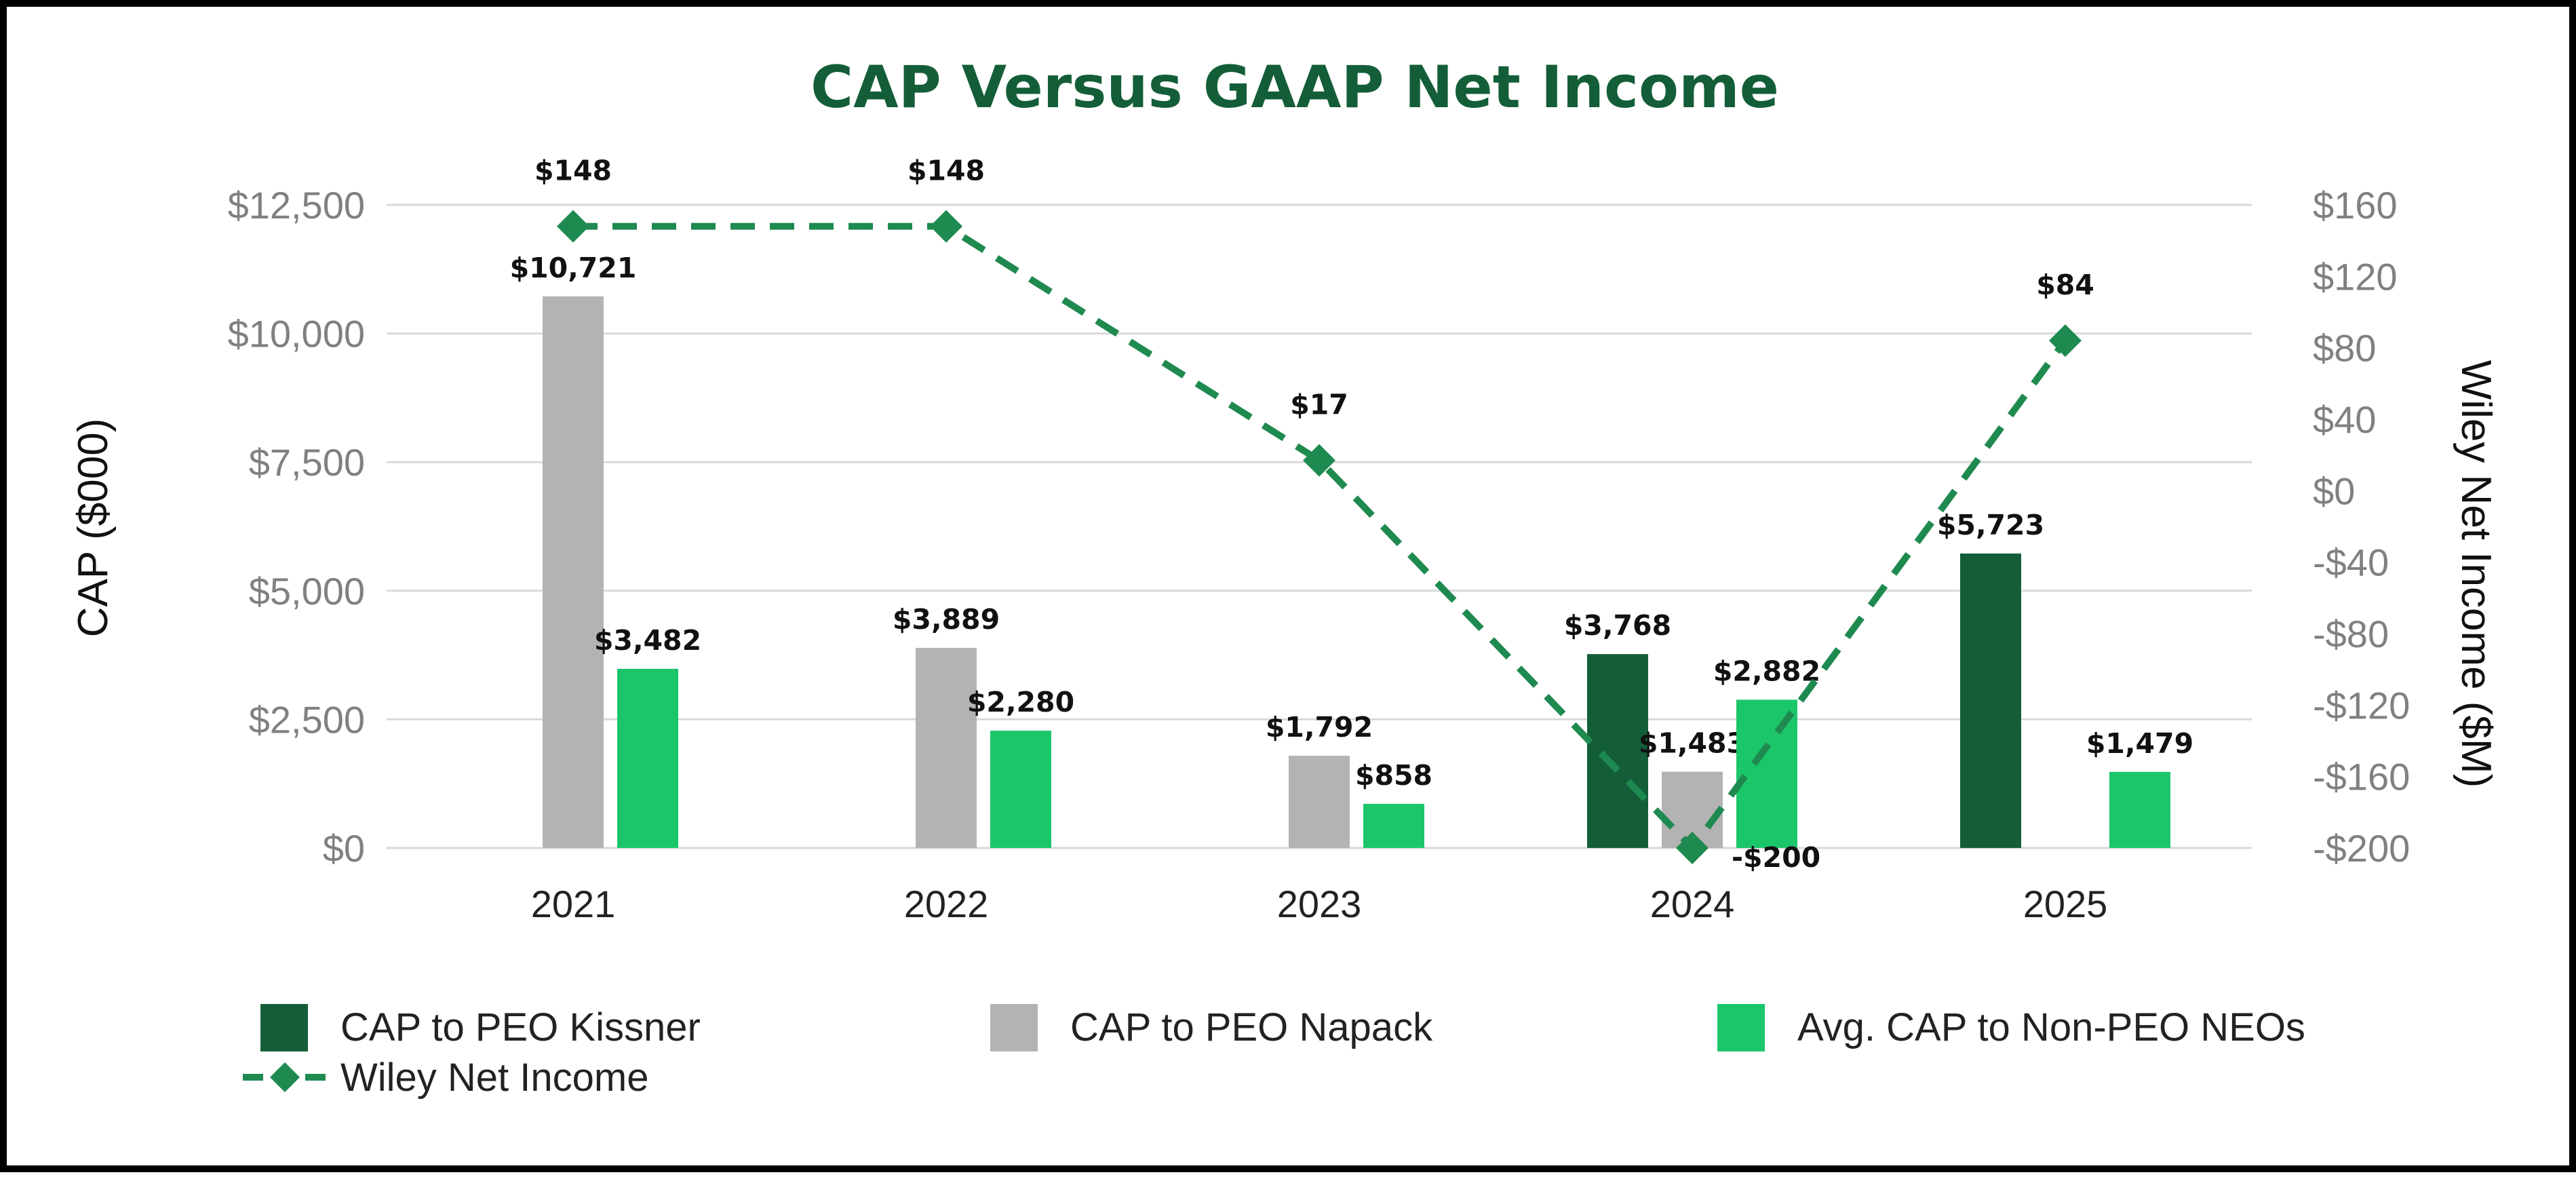  I want to click on bar-data-label: $5,723, so click(1990, 525).